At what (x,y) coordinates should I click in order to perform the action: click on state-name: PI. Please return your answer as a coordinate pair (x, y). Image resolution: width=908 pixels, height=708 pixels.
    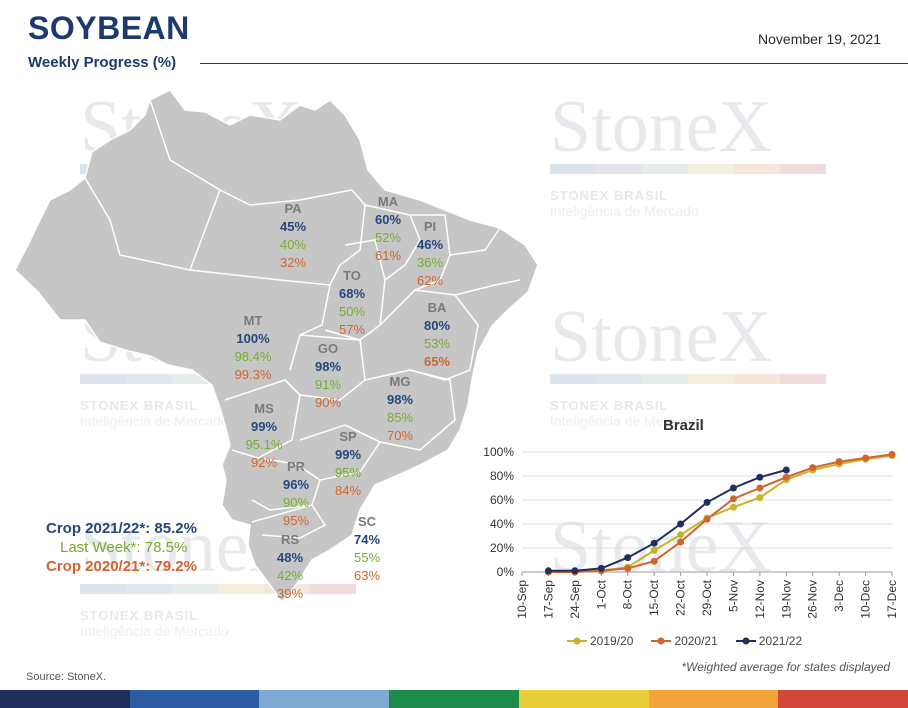
    Looking at the image, I should click on (430, 226).